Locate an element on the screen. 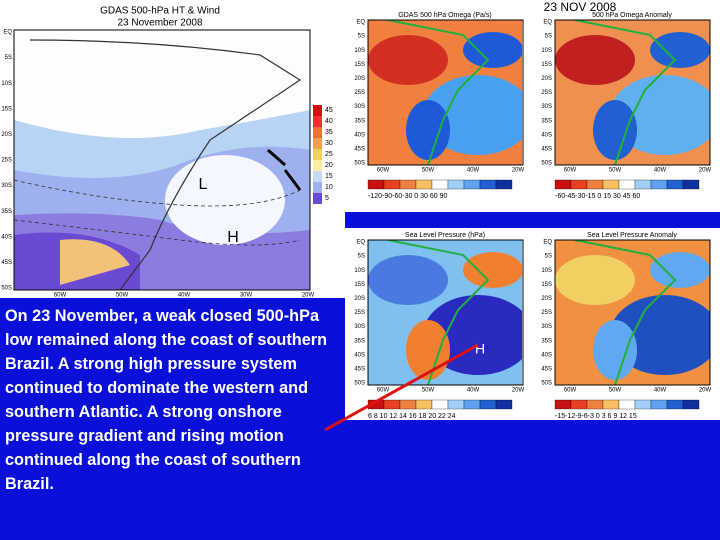 The width and height of the screenshot is (720, 540). panel-title: Sea Level Pressure (hPa) is located at coordinates (445, 235).